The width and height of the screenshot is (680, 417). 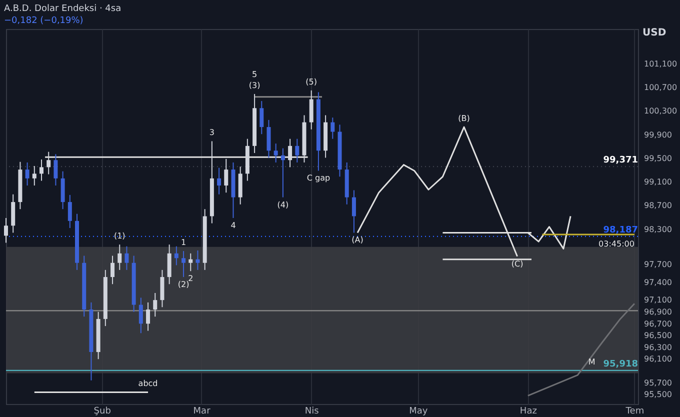 What do you see at coordinates (184, 285) in the screenshot?
I see `annotation: (2)` at bounding box center [184, 285].